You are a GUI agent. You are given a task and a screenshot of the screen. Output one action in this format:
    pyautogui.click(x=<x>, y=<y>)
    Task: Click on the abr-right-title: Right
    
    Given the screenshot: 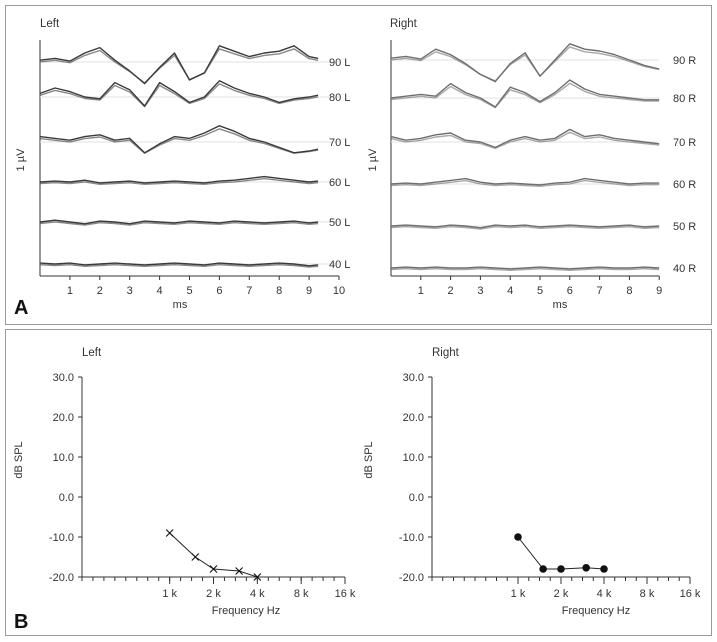 What is the action you would take?
    pyautogui.click(x=404, y=24)
    